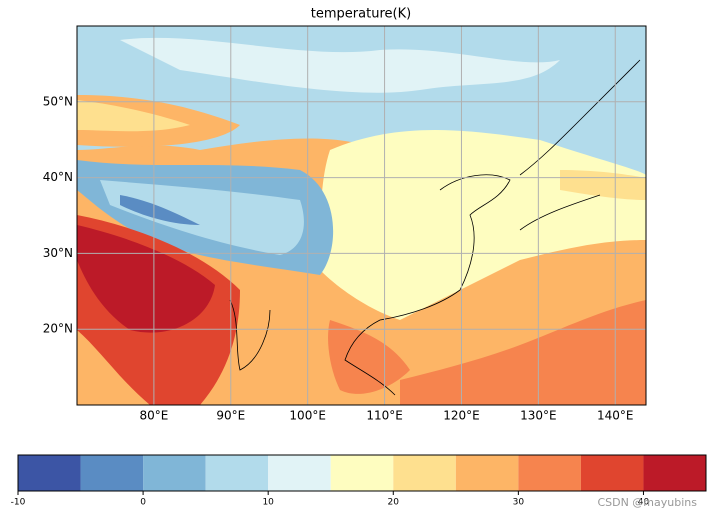 This screenshot has width=714, height=516. I want to click on colorbar-tick-label: 20, so click(394, 503).